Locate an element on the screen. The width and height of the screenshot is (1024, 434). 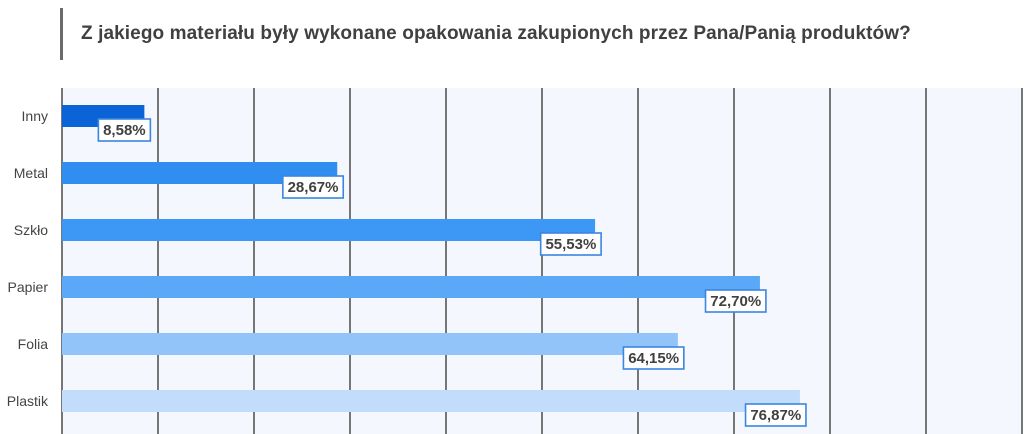
data-label: 76,87% is located at coordinates (775, 415).